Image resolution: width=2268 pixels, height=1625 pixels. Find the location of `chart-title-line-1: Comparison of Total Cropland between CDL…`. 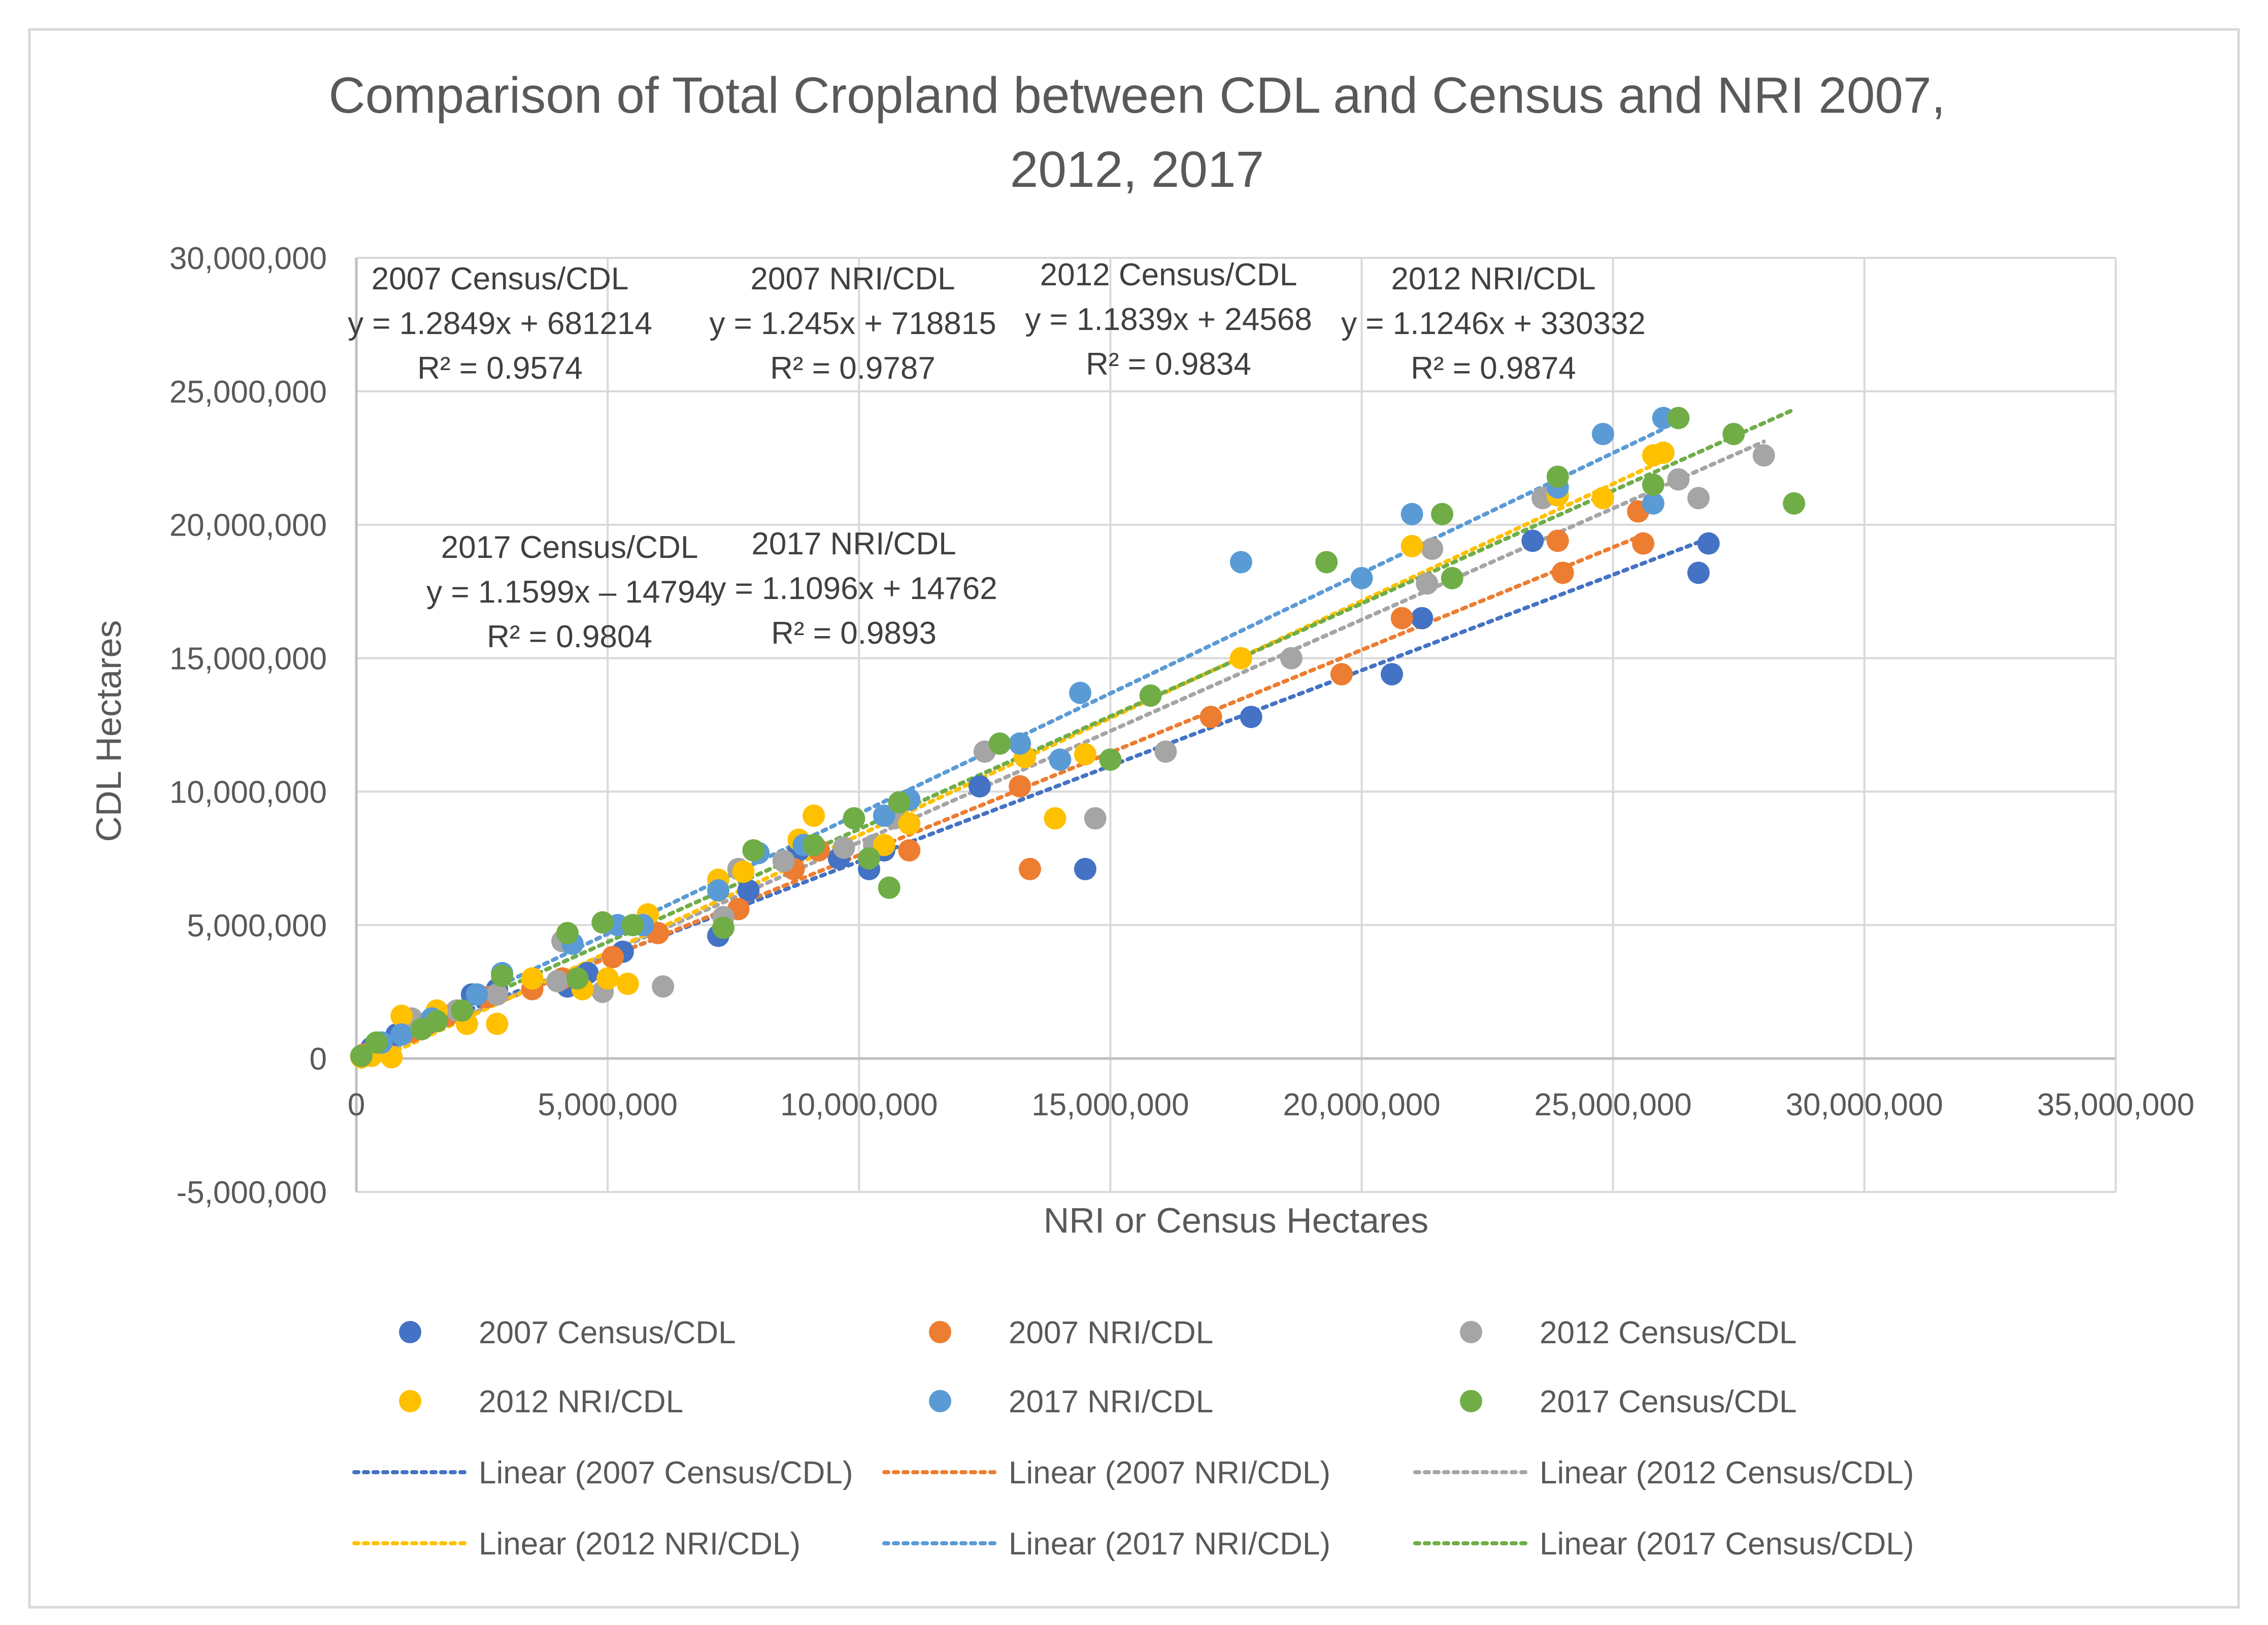

chart-title-line-1: Comparison of Total Cropland between CDL… is located at coordinates (1136, 95).